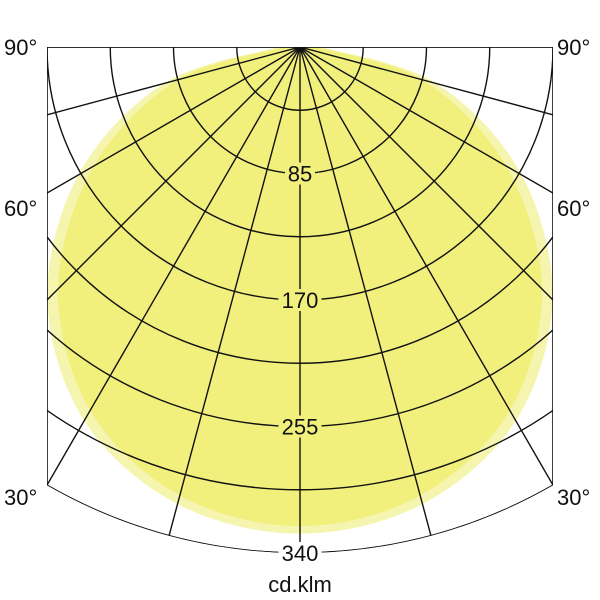  Describe the element at coordinates (573, 497) in the screenshot. I see `angle-label-right: 30°` at that location.